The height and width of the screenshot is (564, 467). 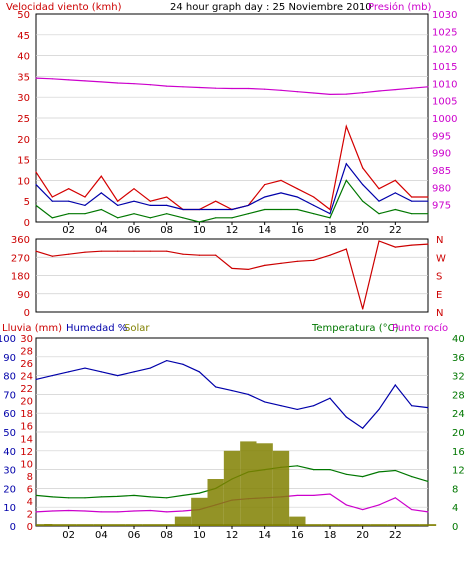 What do you see at coordinates (9, 508) in the screenshot?
I see `humidity-tick-label: 10` at bounding box center [9, 508].